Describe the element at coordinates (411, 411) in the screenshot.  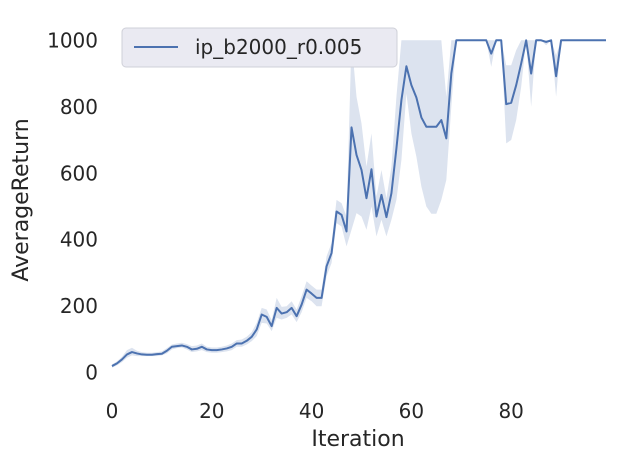
I see `x-tick-label: 60` at that location.